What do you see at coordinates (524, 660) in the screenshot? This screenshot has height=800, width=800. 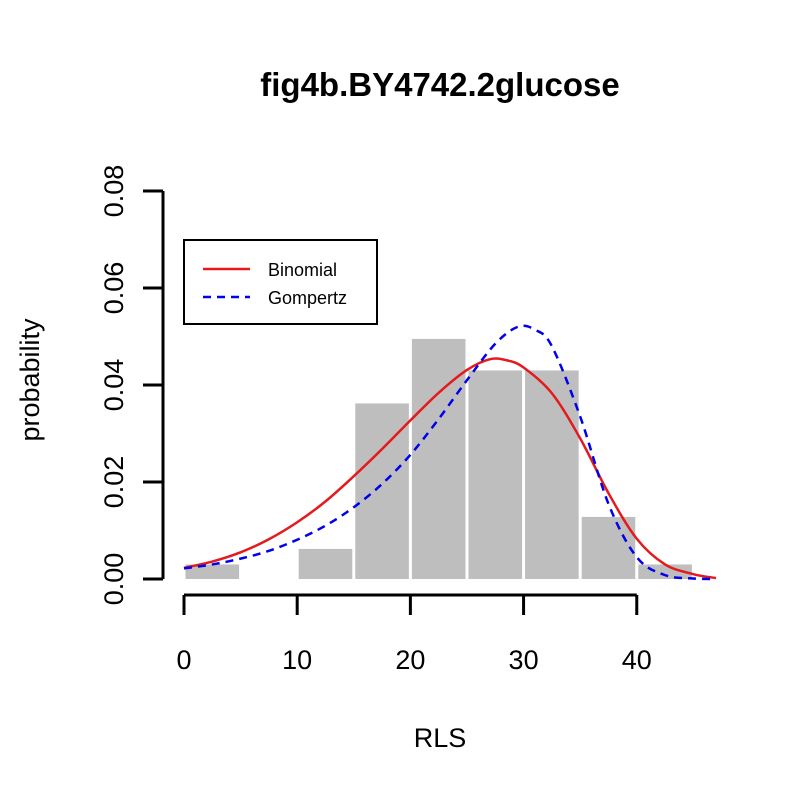 I see `x-tick-label: 30` at bounding box center [524, 660].